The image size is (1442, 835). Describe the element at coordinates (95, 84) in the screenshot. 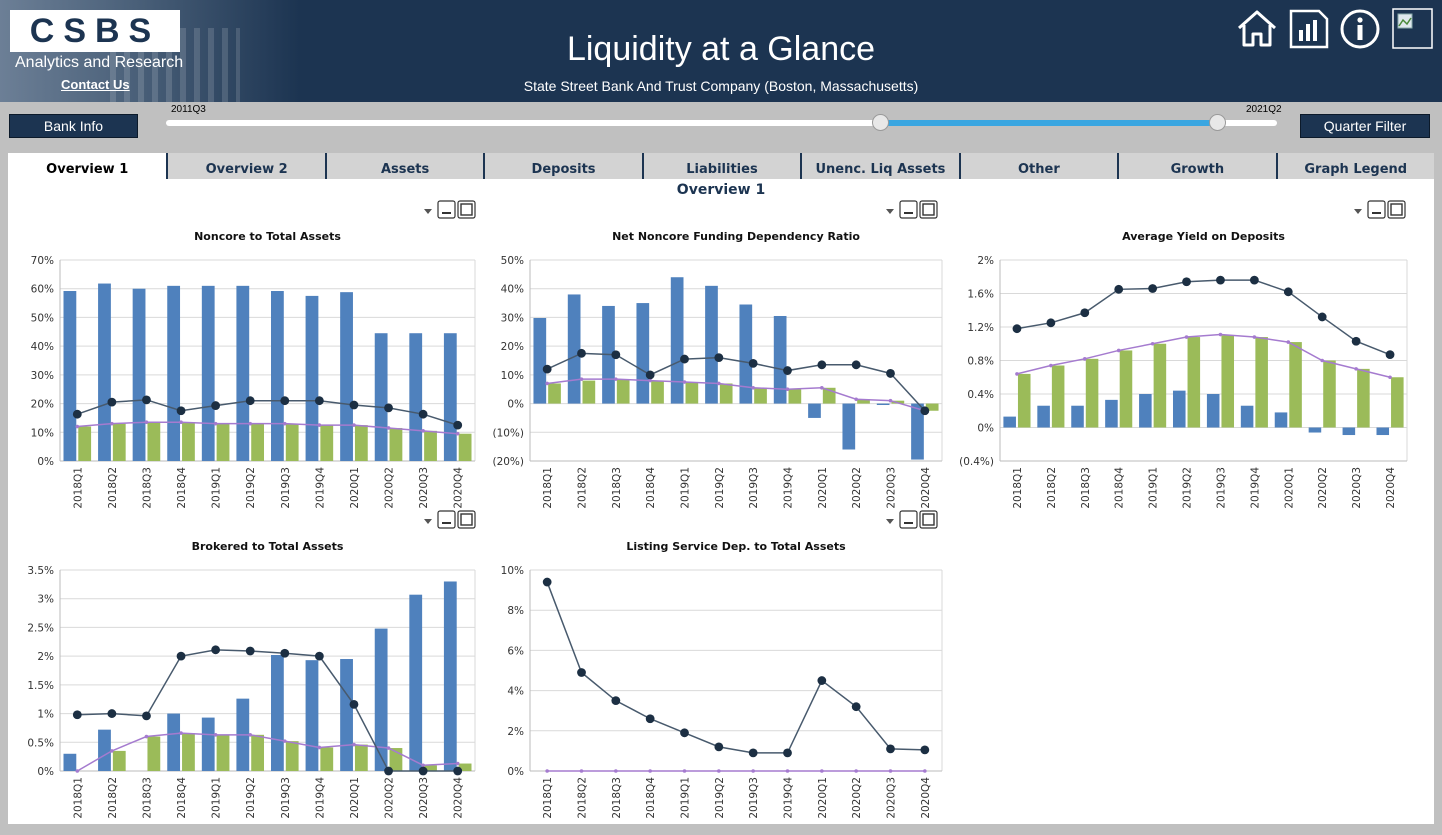

I see `contact-us-link: Contact Us` at that location.